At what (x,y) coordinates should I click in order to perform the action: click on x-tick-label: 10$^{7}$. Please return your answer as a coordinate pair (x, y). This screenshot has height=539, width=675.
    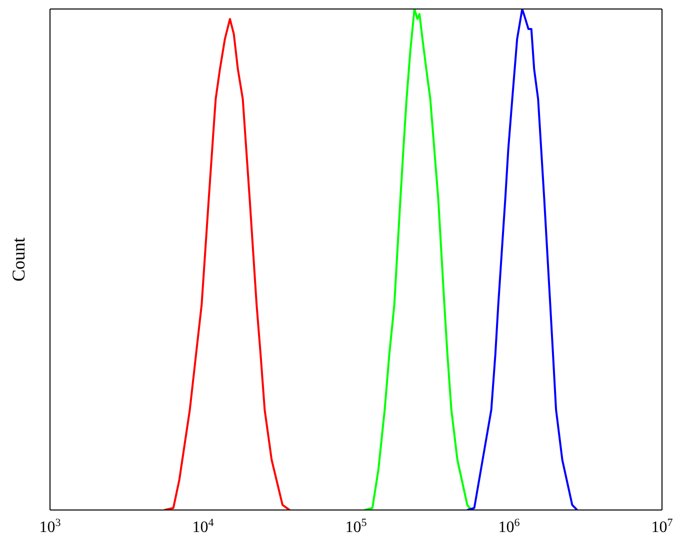
    Looking at the image, I should click on (662, 526).